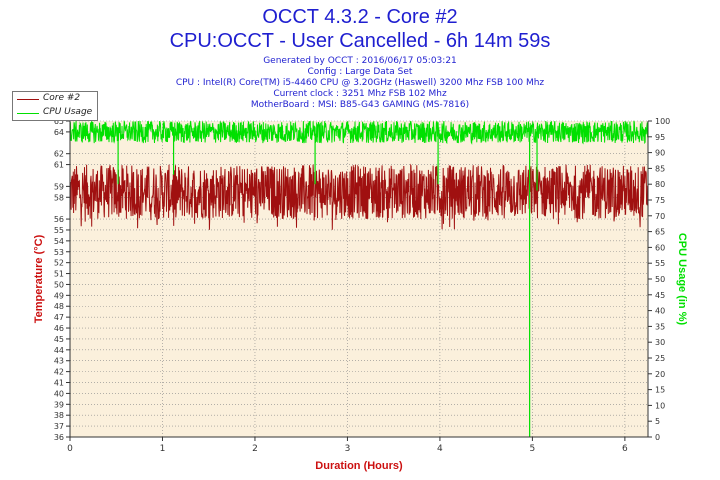  Describe the element at coordinates (359, 132) in the screenshot. I see `series-line-cpu` at that location.